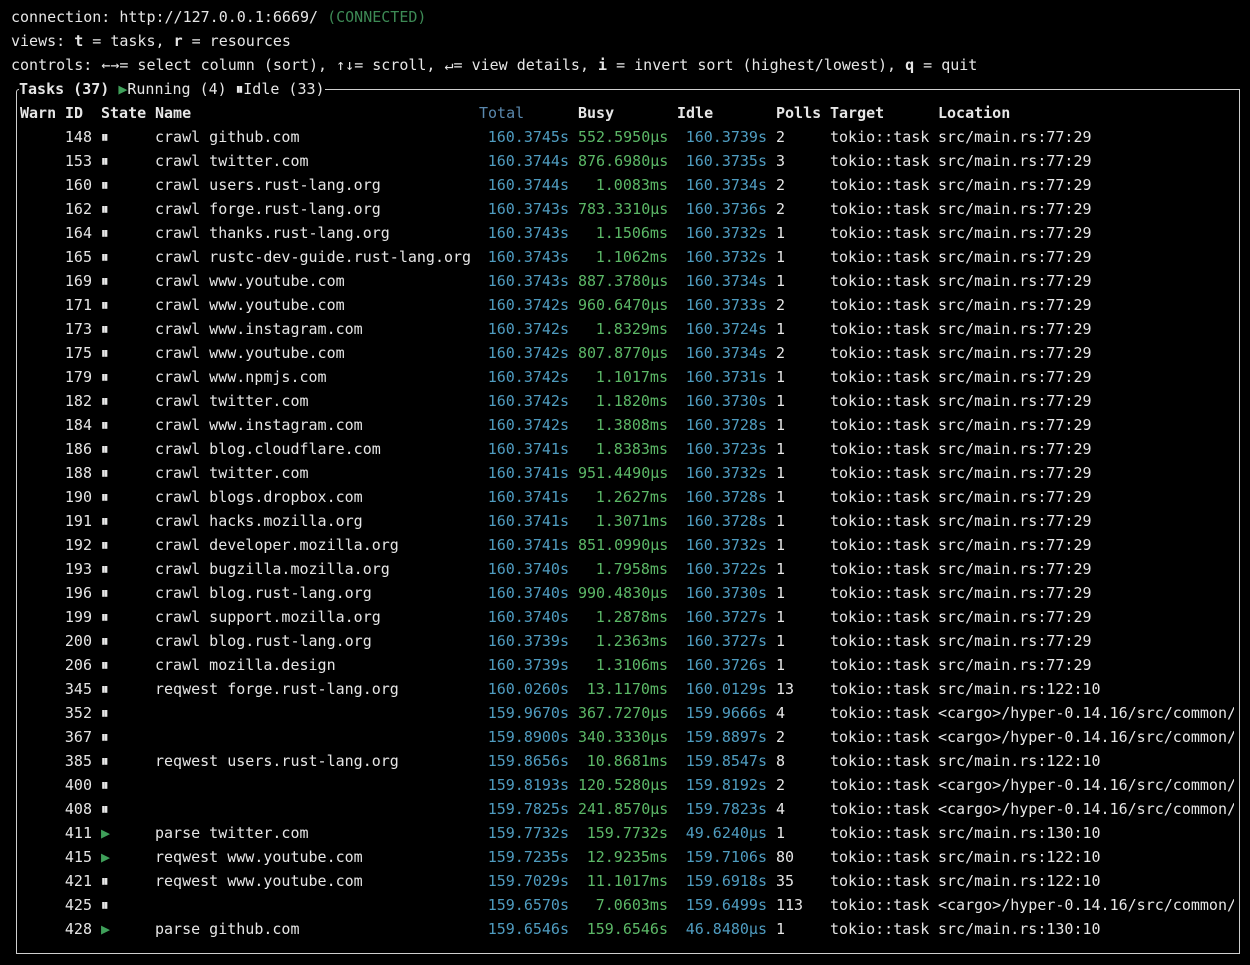 Image resolution: width=1250 pixels, height=965 pixels. I want to click on key: ←→, so click(110, 65).